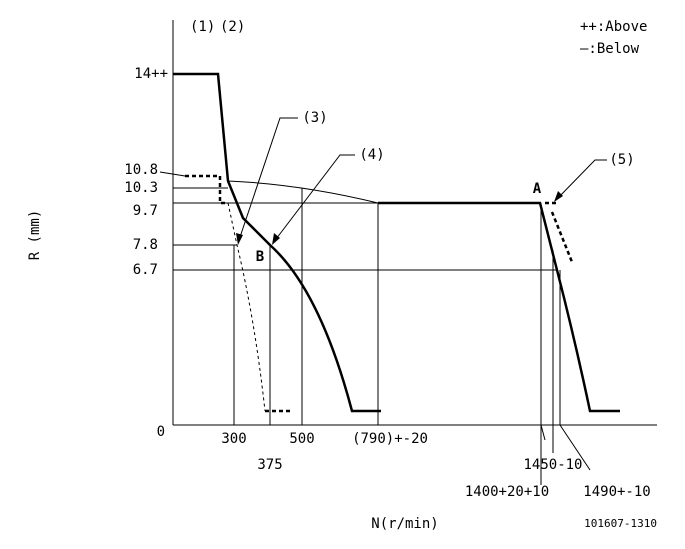 Image resolution: width=685 pixels, height=549 pixels. What do you see at coordinates (145, 245) in the screenshot?
I see `y-label: 7.8` at bounding box center [145, 245].